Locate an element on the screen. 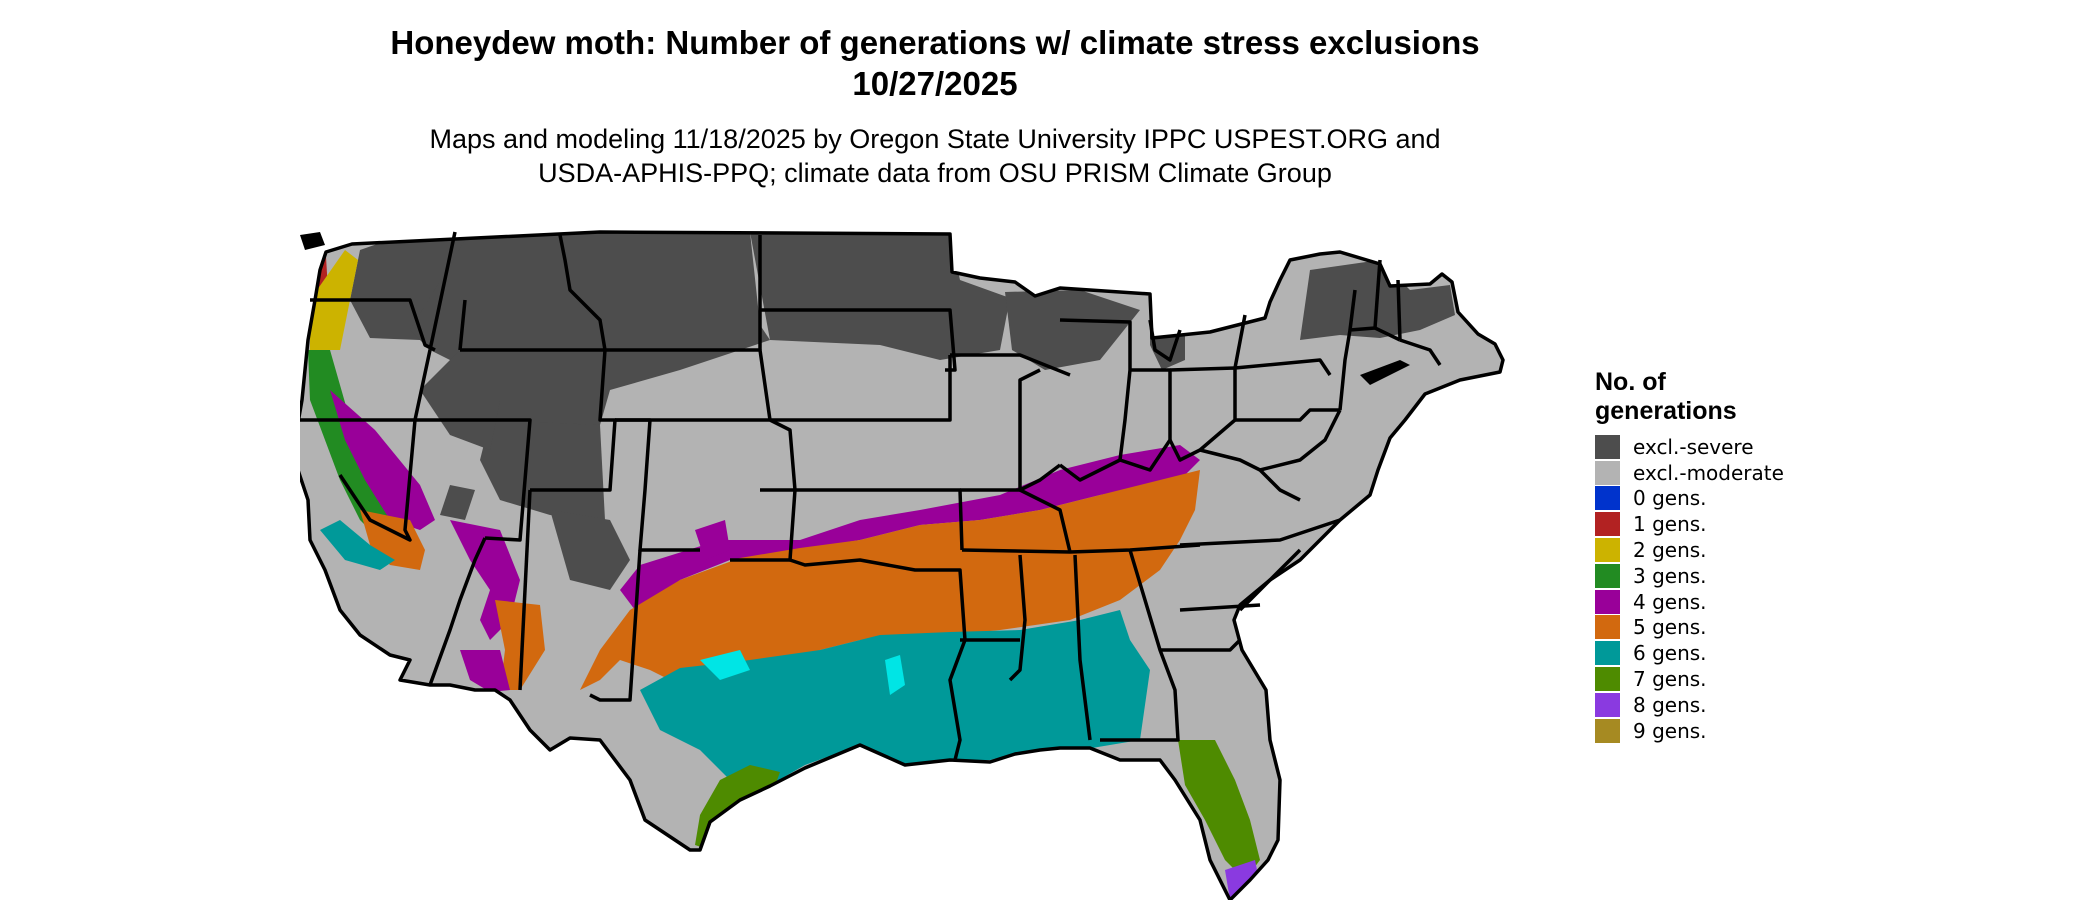 The image size is (2100, 900). legend-item: 4 gens. is located at coordinates (1689, 602).